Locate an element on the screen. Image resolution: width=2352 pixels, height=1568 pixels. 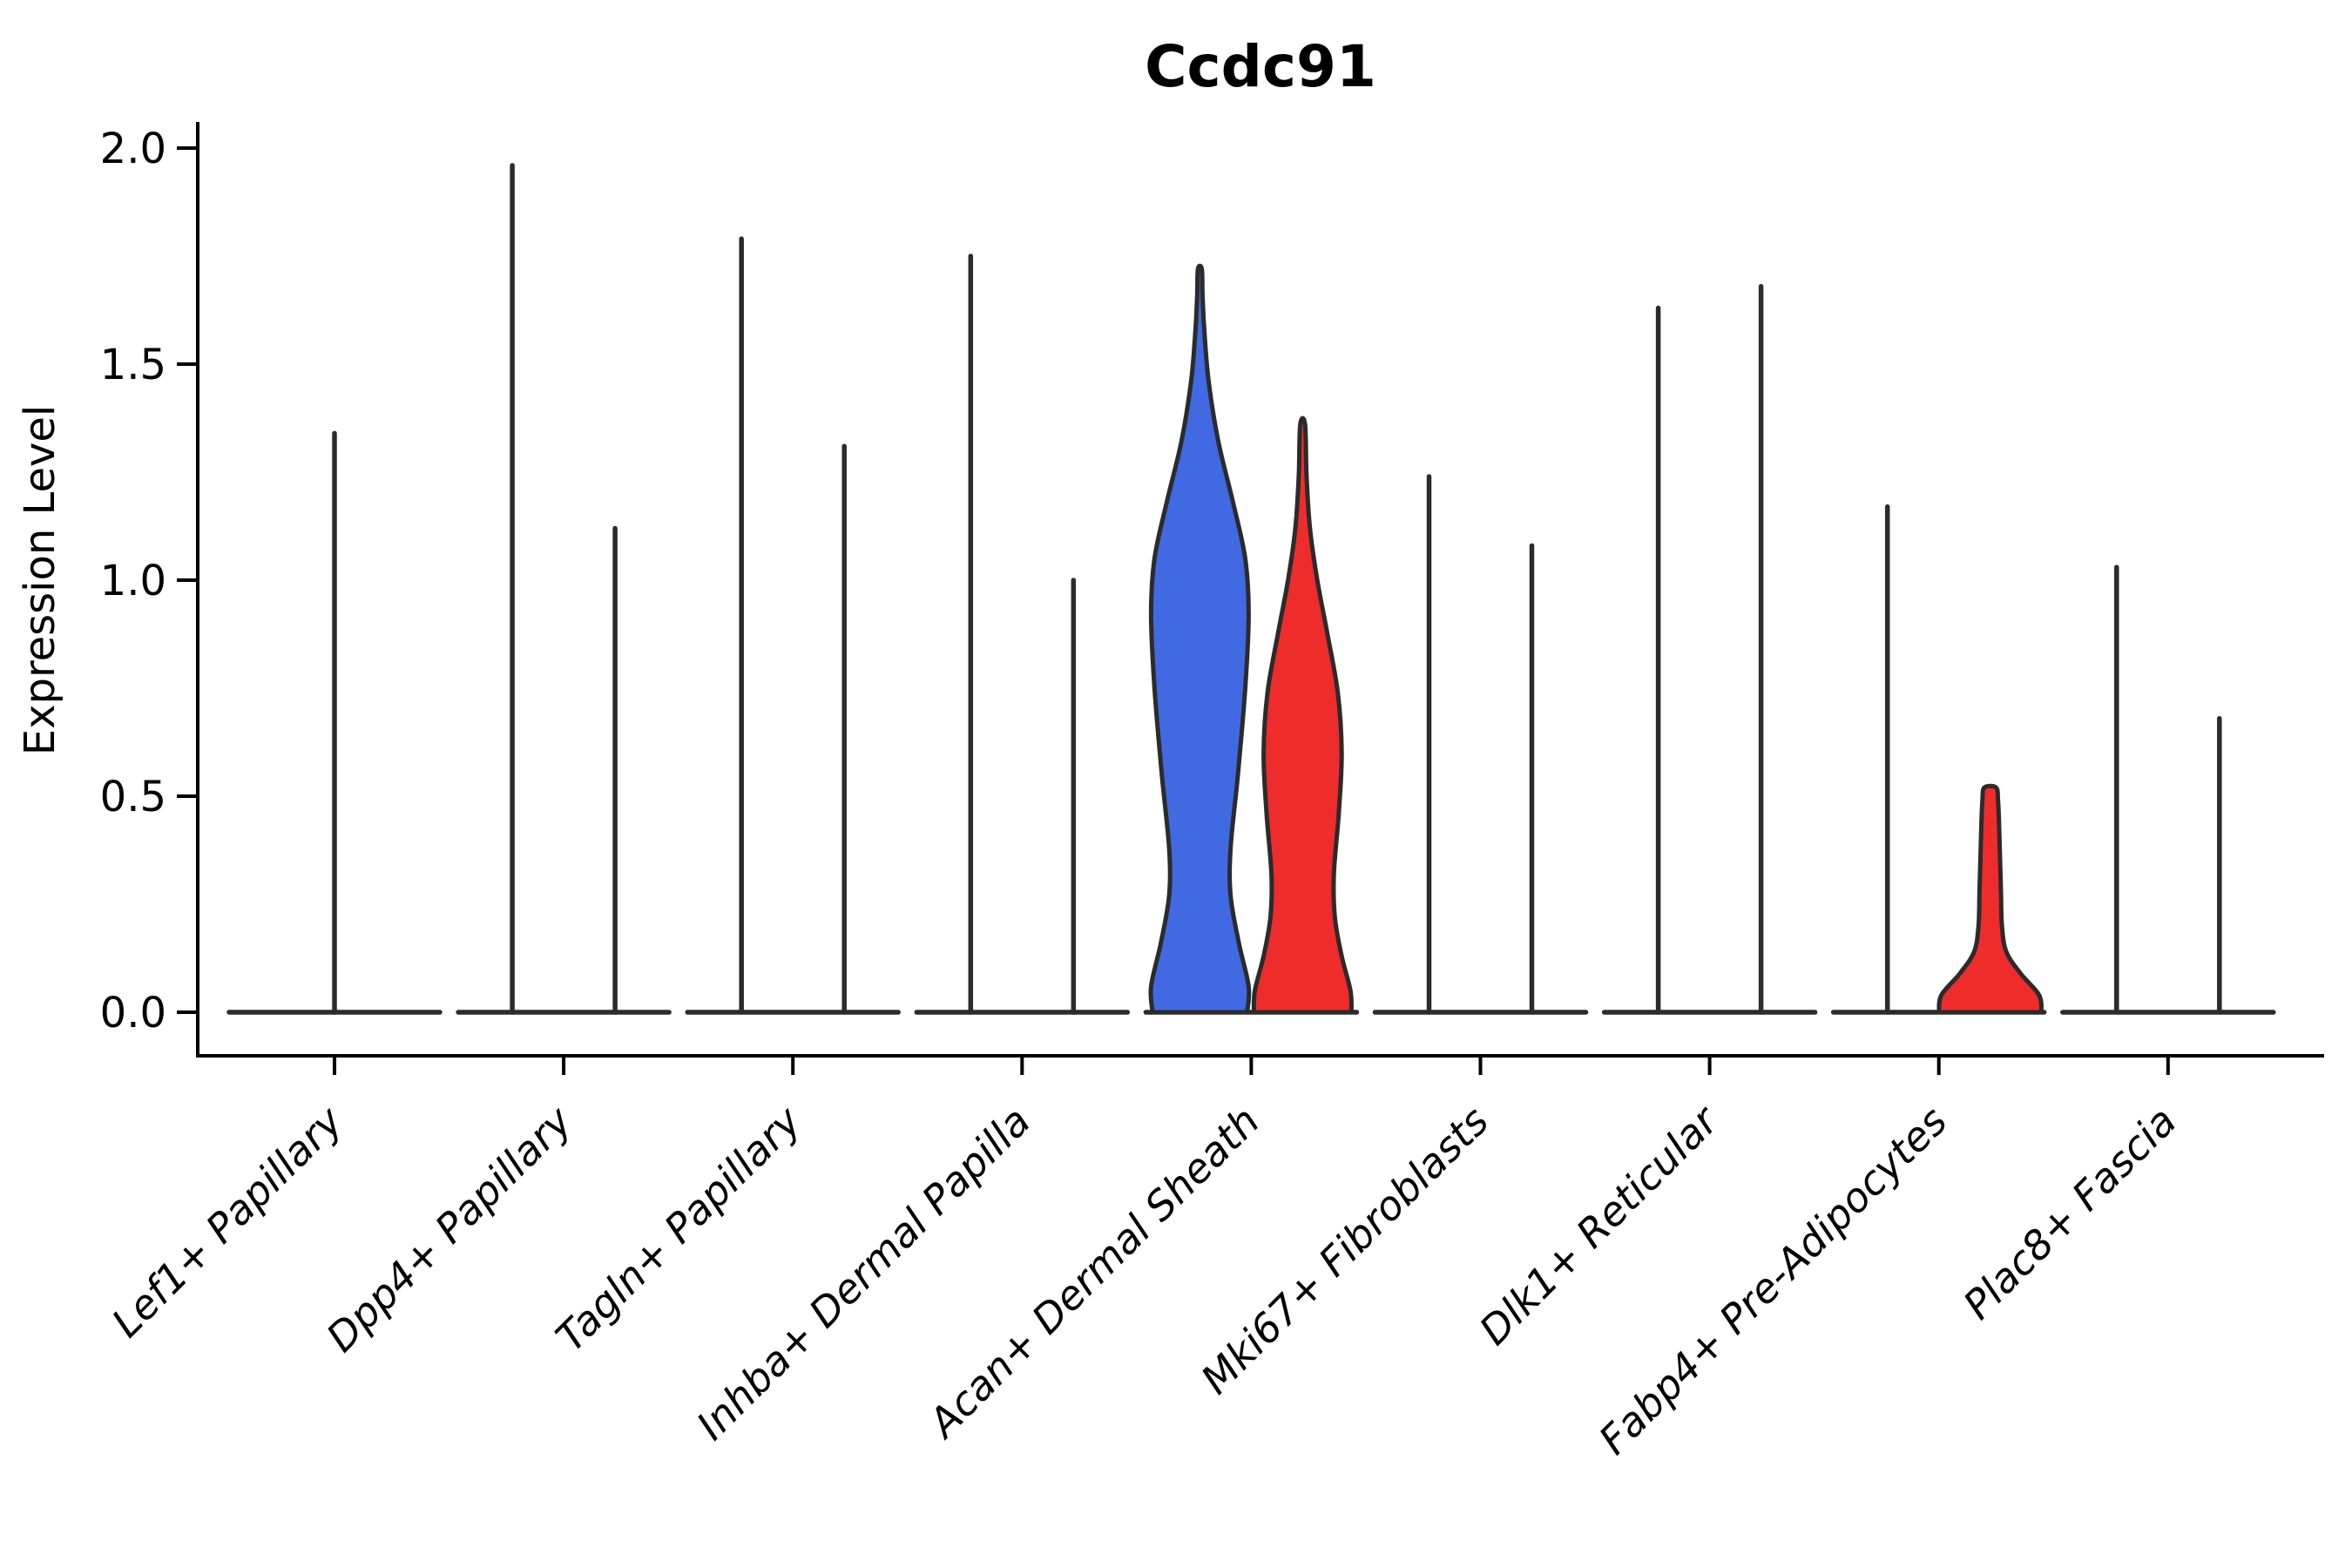
y-axis-label: Expression Level is located at coordinates (40, 580).